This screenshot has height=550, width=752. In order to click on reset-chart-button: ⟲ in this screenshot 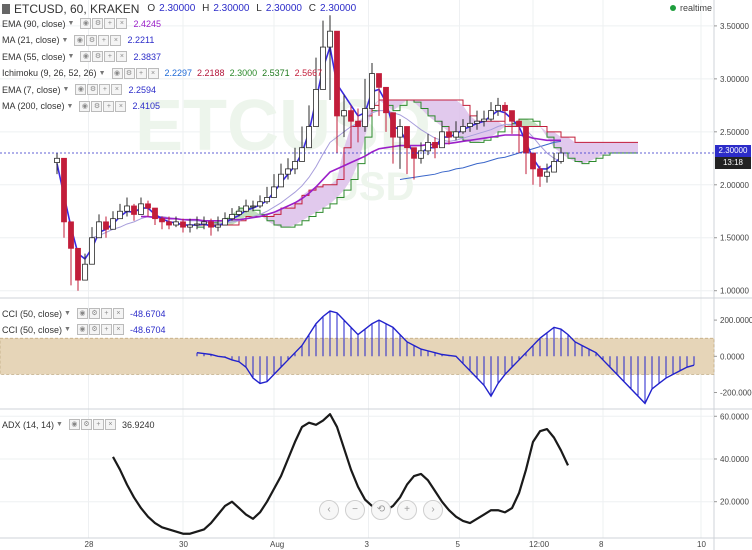, I will do `click(381, 510)`.